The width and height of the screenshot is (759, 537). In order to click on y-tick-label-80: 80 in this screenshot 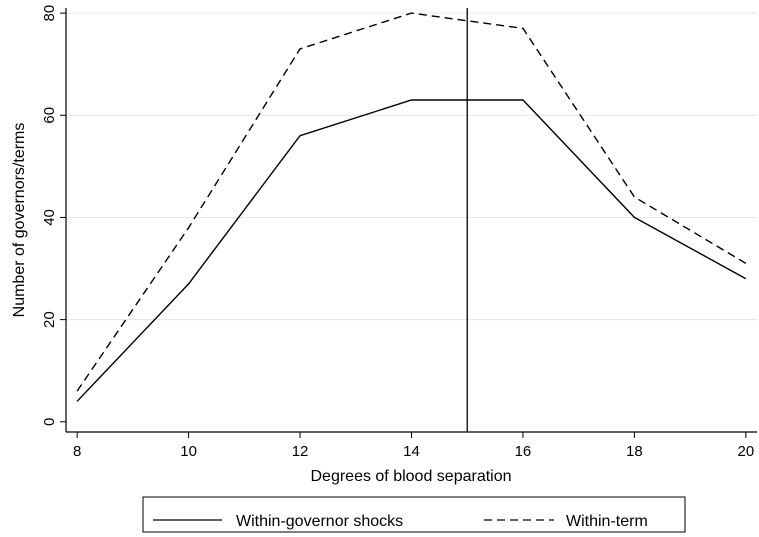, I will do `click(49, 13)`.